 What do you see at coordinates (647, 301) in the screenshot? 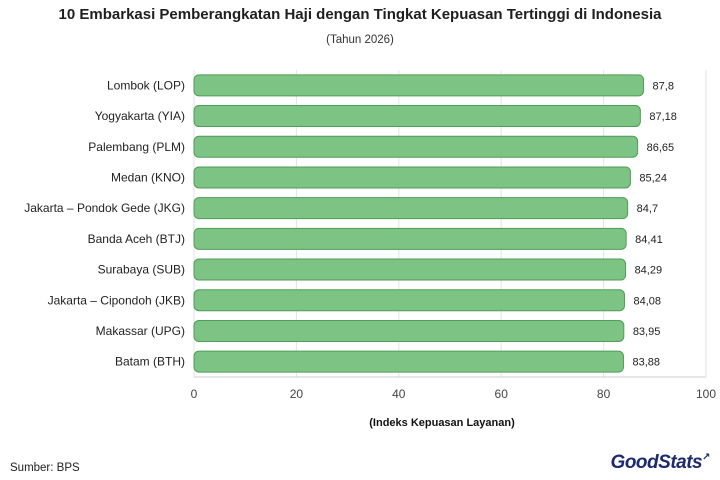
I see `data-label: 84,08` at bounding box center [647, 301].